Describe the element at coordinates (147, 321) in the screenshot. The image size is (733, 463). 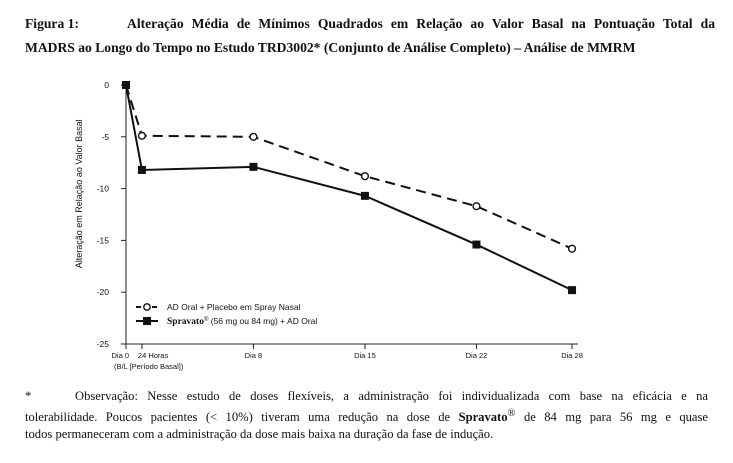
I see `legend-marker-square` at that location.